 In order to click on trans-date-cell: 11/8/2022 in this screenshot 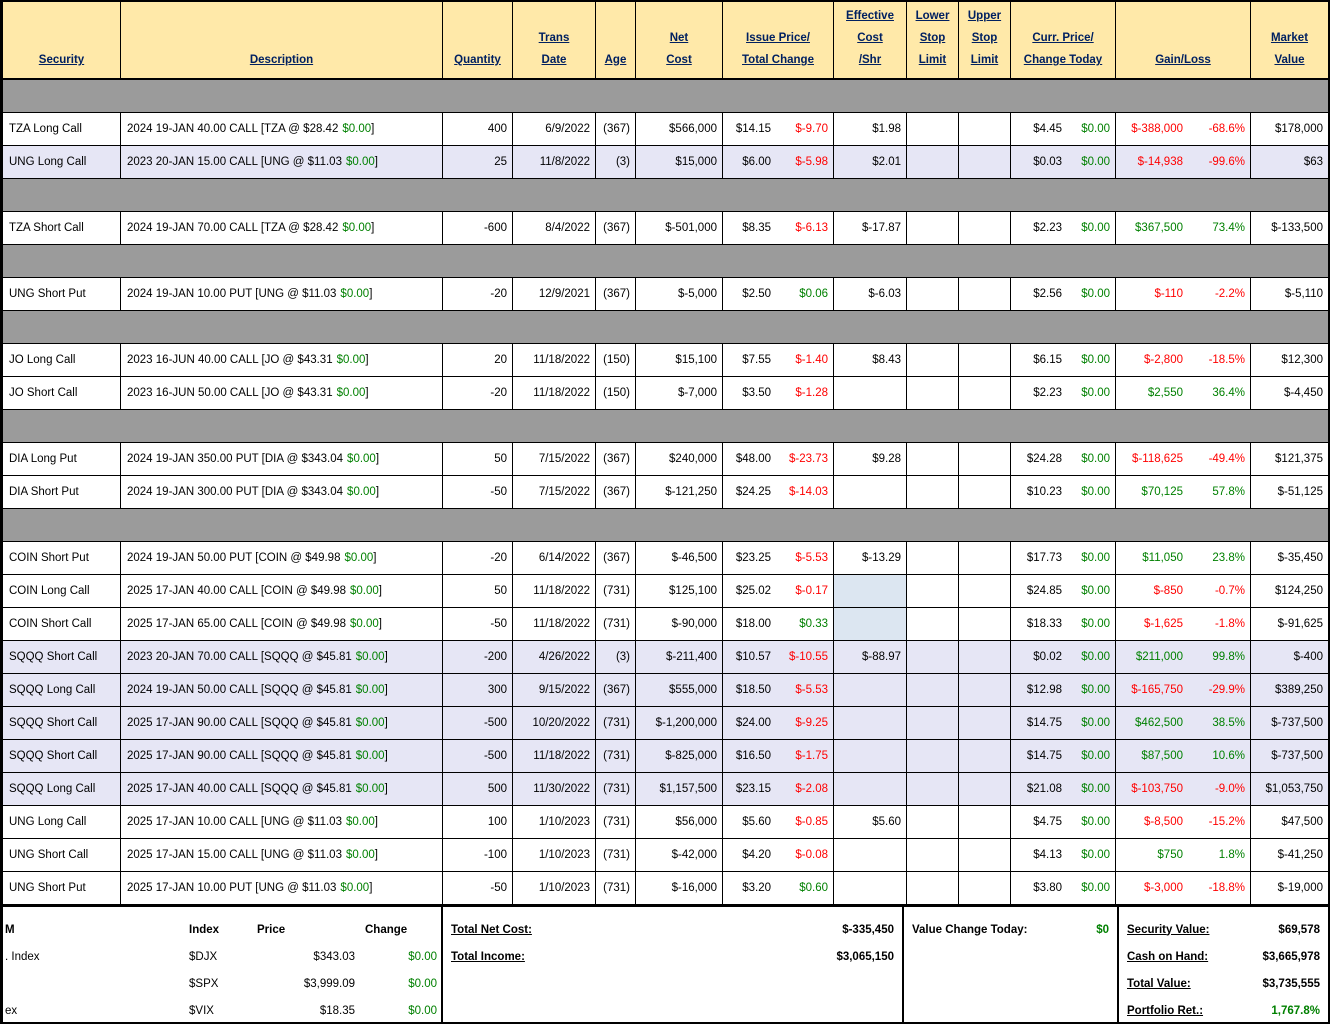, I will do `click(554, 162)`.